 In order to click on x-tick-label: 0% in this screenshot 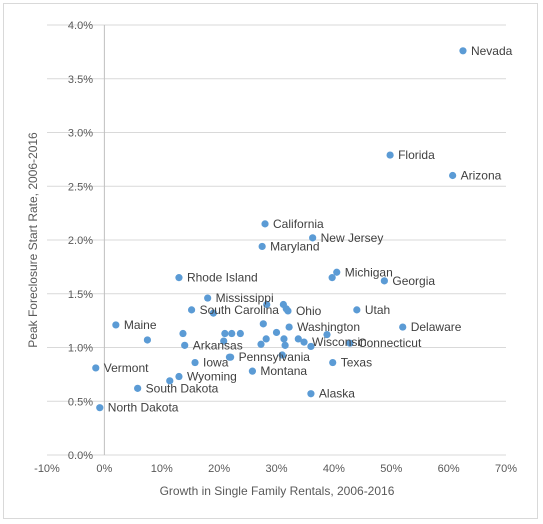, I will do `click(104, 469)`.